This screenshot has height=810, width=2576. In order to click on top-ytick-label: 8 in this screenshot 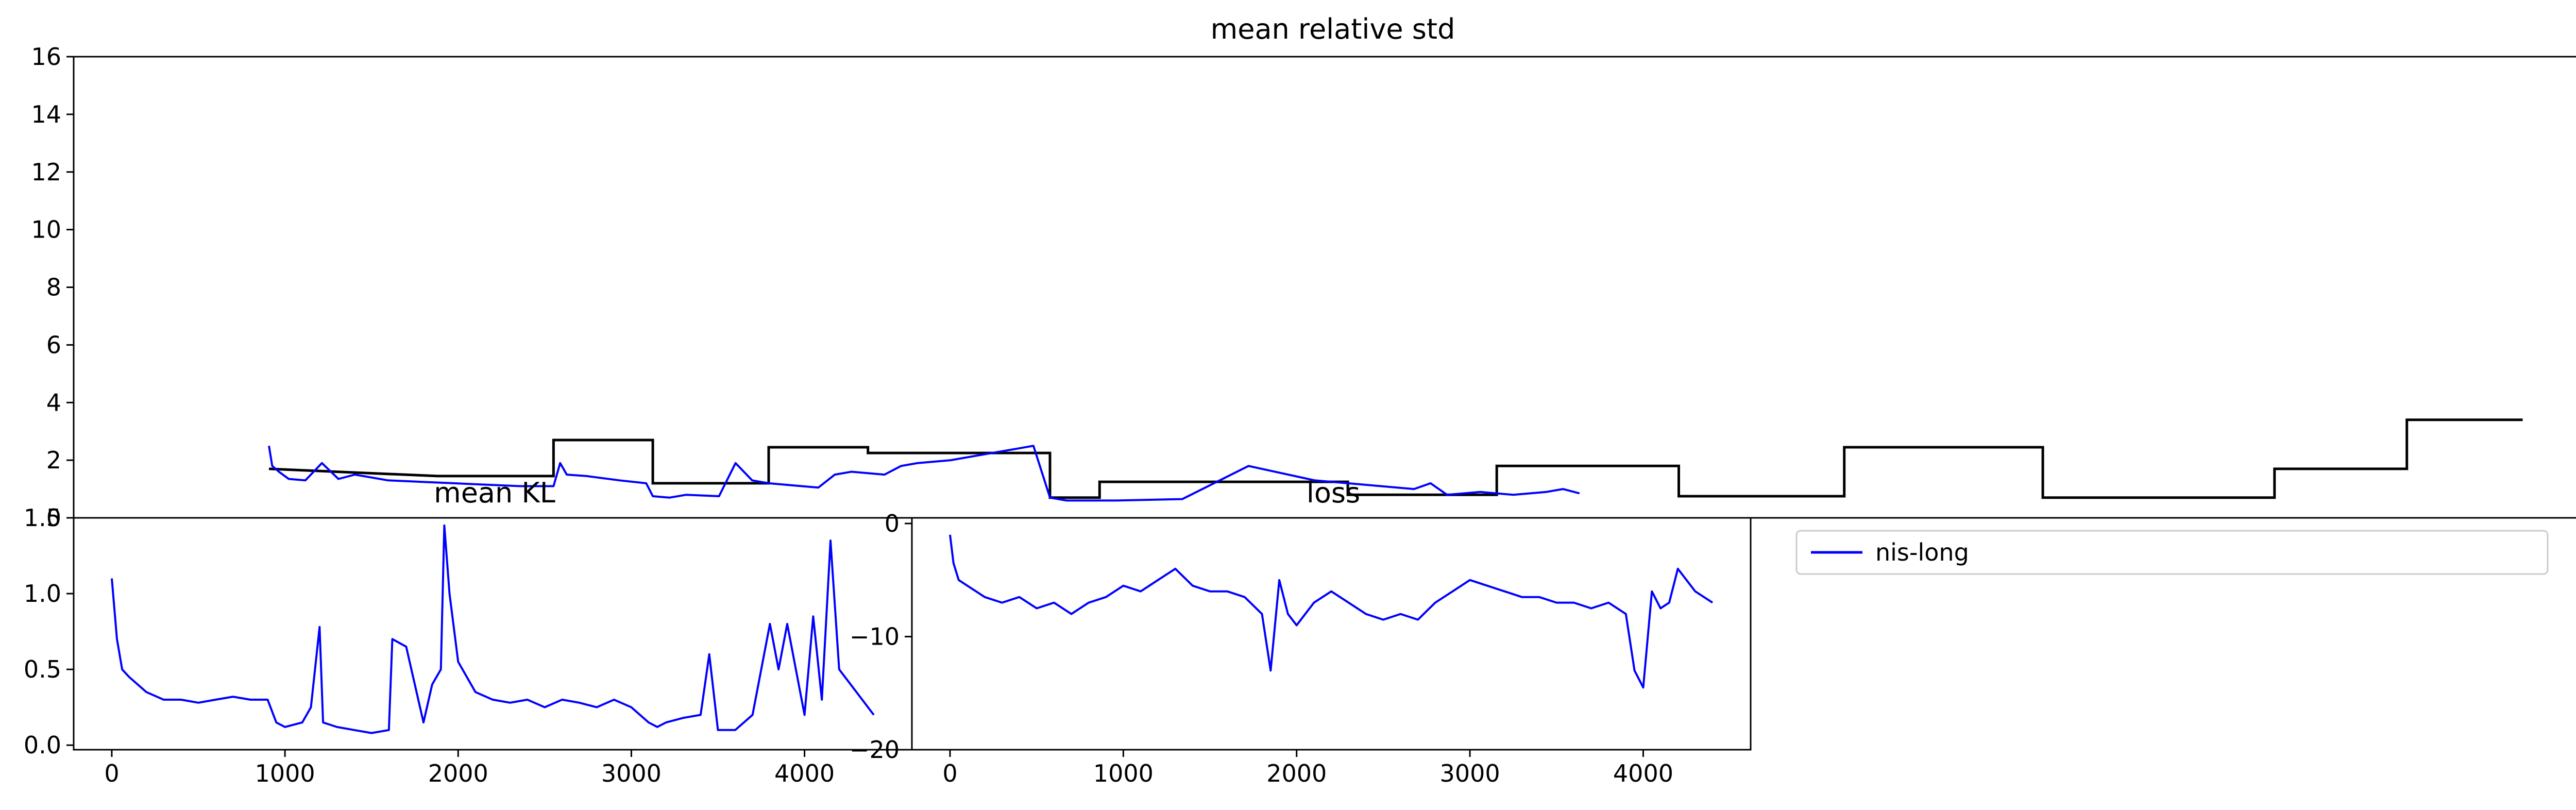, I will do `click(53, 287)`.